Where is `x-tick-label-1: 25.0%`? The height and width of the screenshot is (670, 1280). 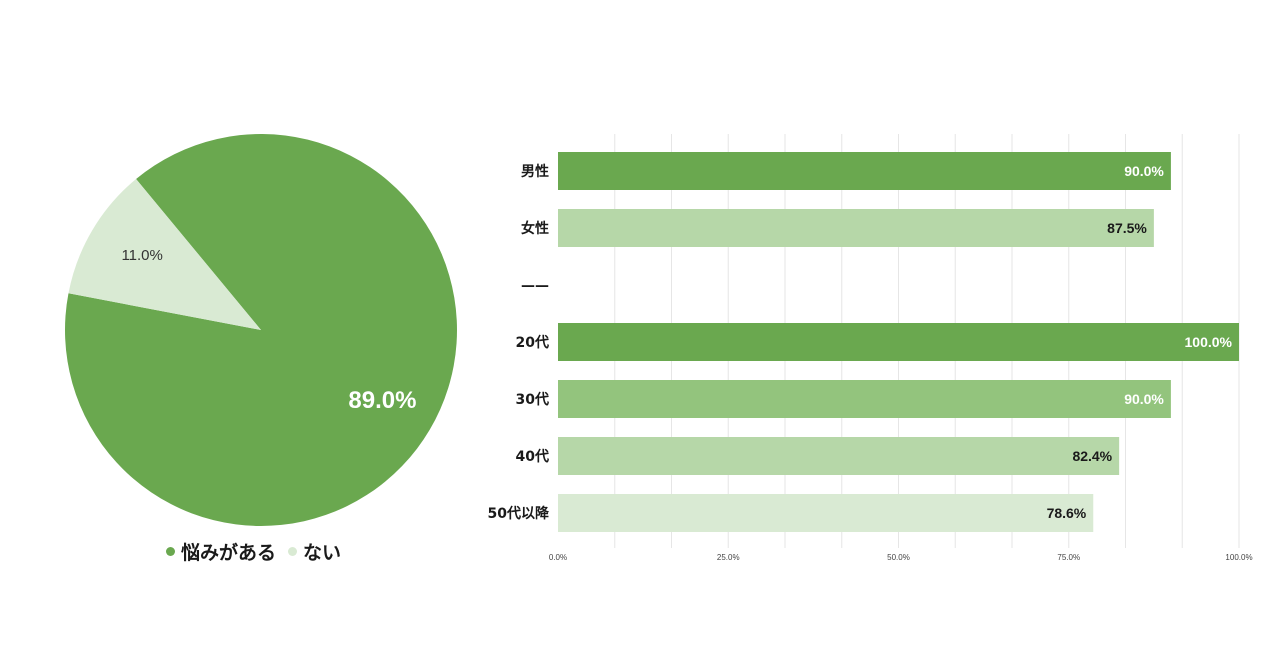 x-tick-label-1: 25.0% is located at coordinates (728, 557).